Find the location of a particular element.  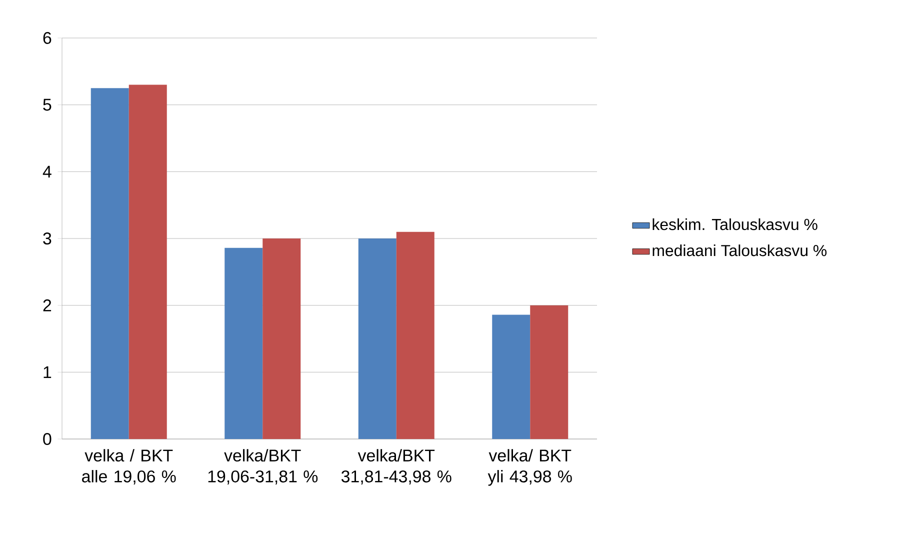

x-tick-label: velka/BKT 19,06-31,81 % is located at coordinates (263, 466).